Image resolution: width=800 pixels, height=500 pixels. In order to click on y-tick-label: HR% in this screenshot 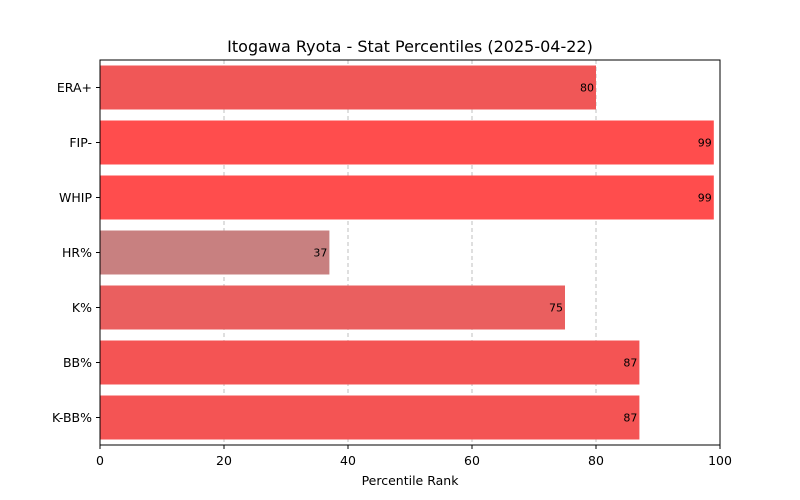, I will do `click(77, 252)`.